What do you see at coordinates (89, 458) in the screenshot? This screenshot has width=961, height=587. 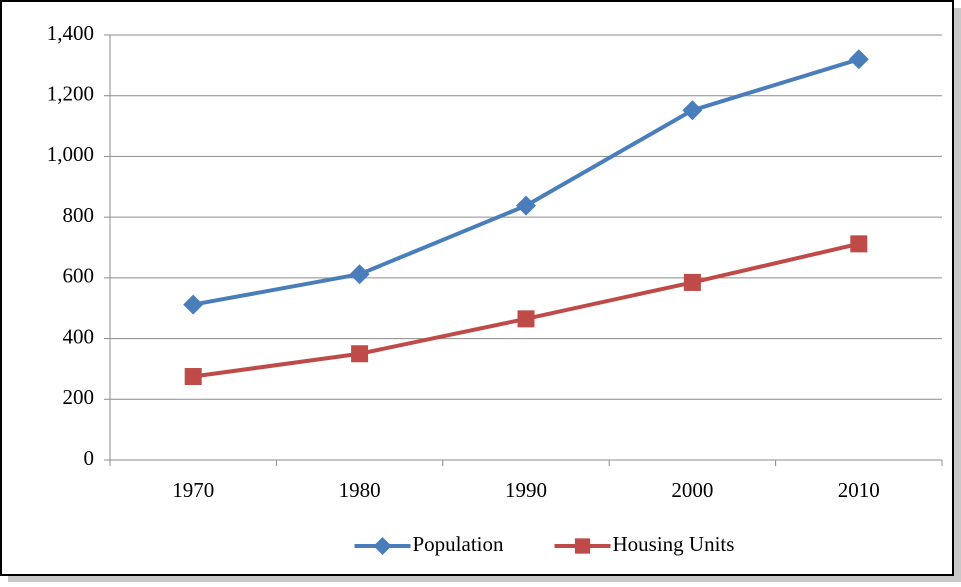 I see `y-tick-label: 0` at bounding box center [89, 458].